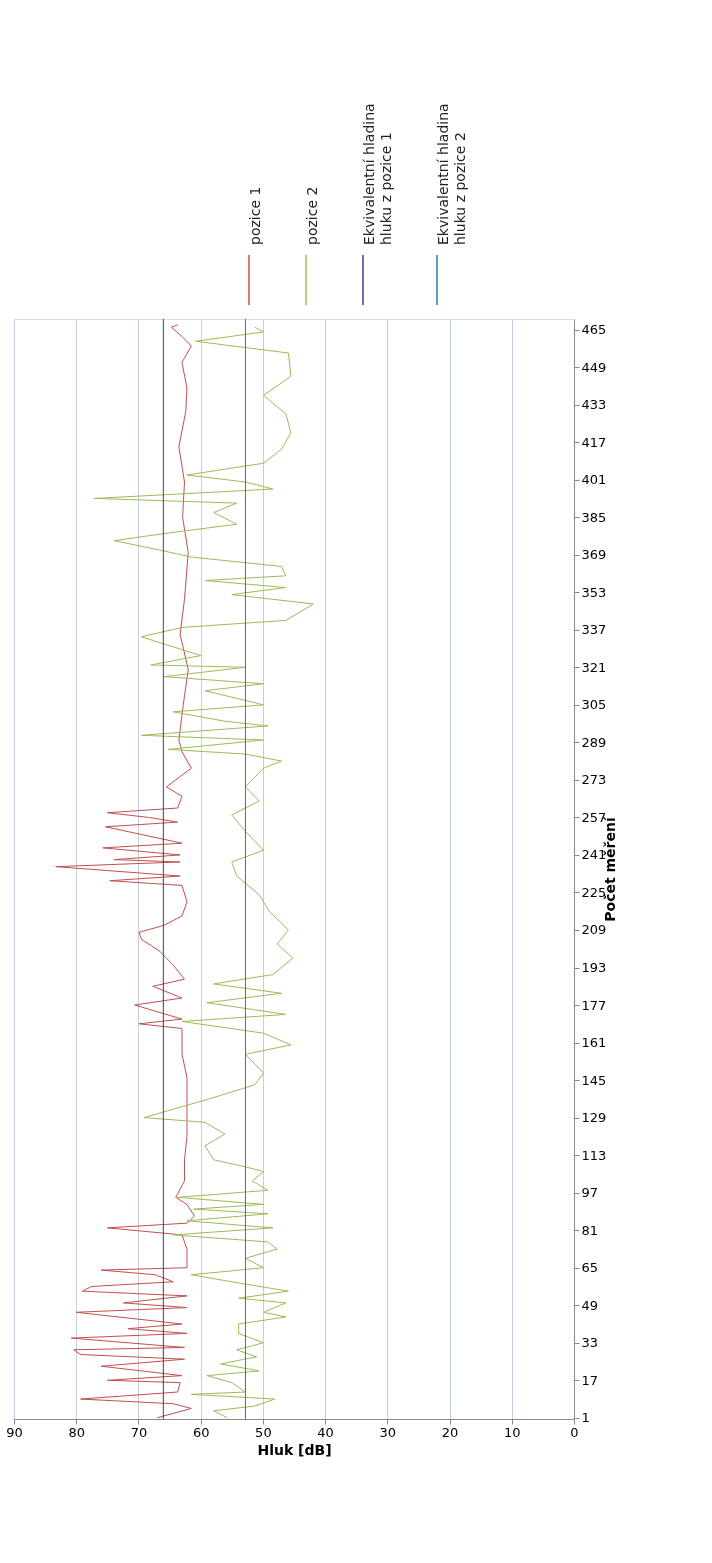 Image resolution: width=712 pixels, height=1563 pixels. What do you see at coordinates (585, 1418) in the screenshot?
I see `y-tick-label: 1` at bounding box center [585, 1418].